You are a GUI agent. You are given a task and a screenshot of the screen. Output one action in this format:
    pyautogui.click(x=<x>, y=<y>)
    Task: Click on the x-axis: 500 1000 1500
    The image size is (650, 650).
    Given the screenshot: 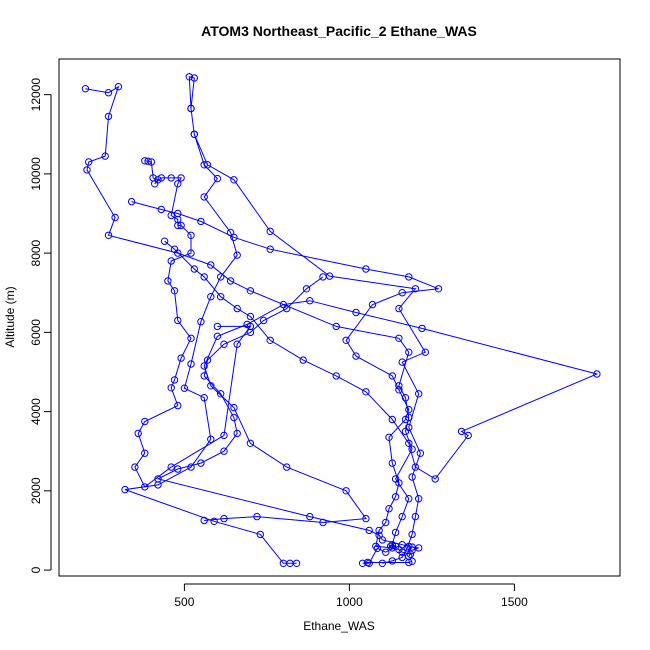 What is the action you would take?
    pyautogui.click(x=351, y=596)
    